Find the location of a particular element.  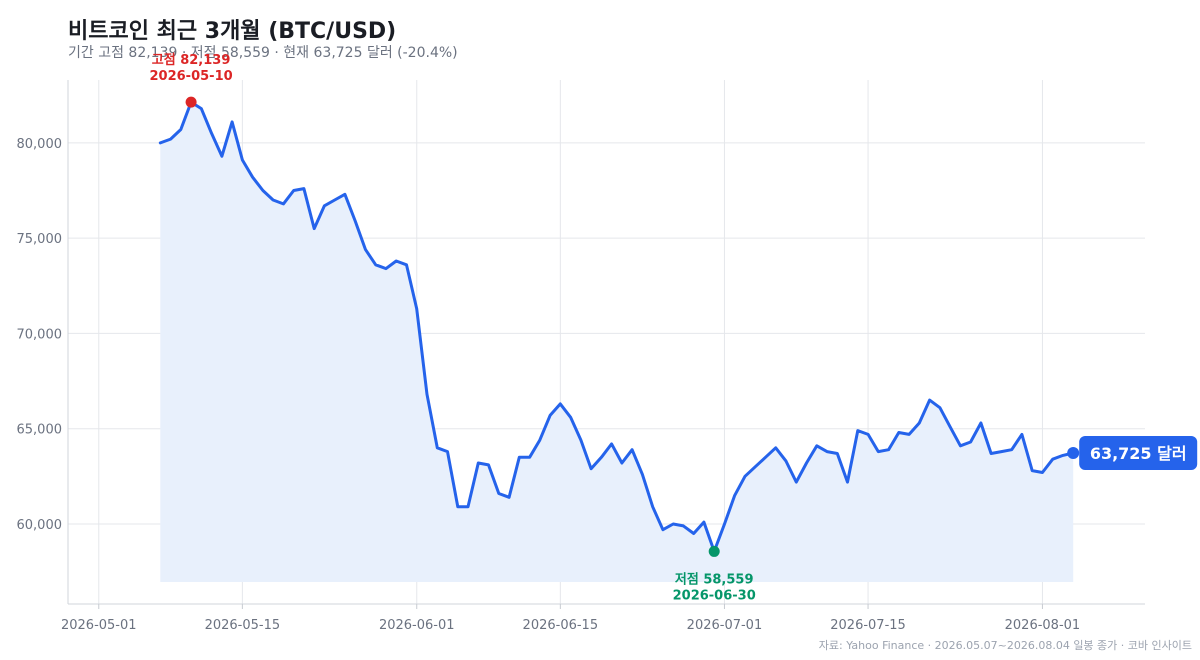

x-tick-label: 2026-05-01 is located at coordinates (99, 625).